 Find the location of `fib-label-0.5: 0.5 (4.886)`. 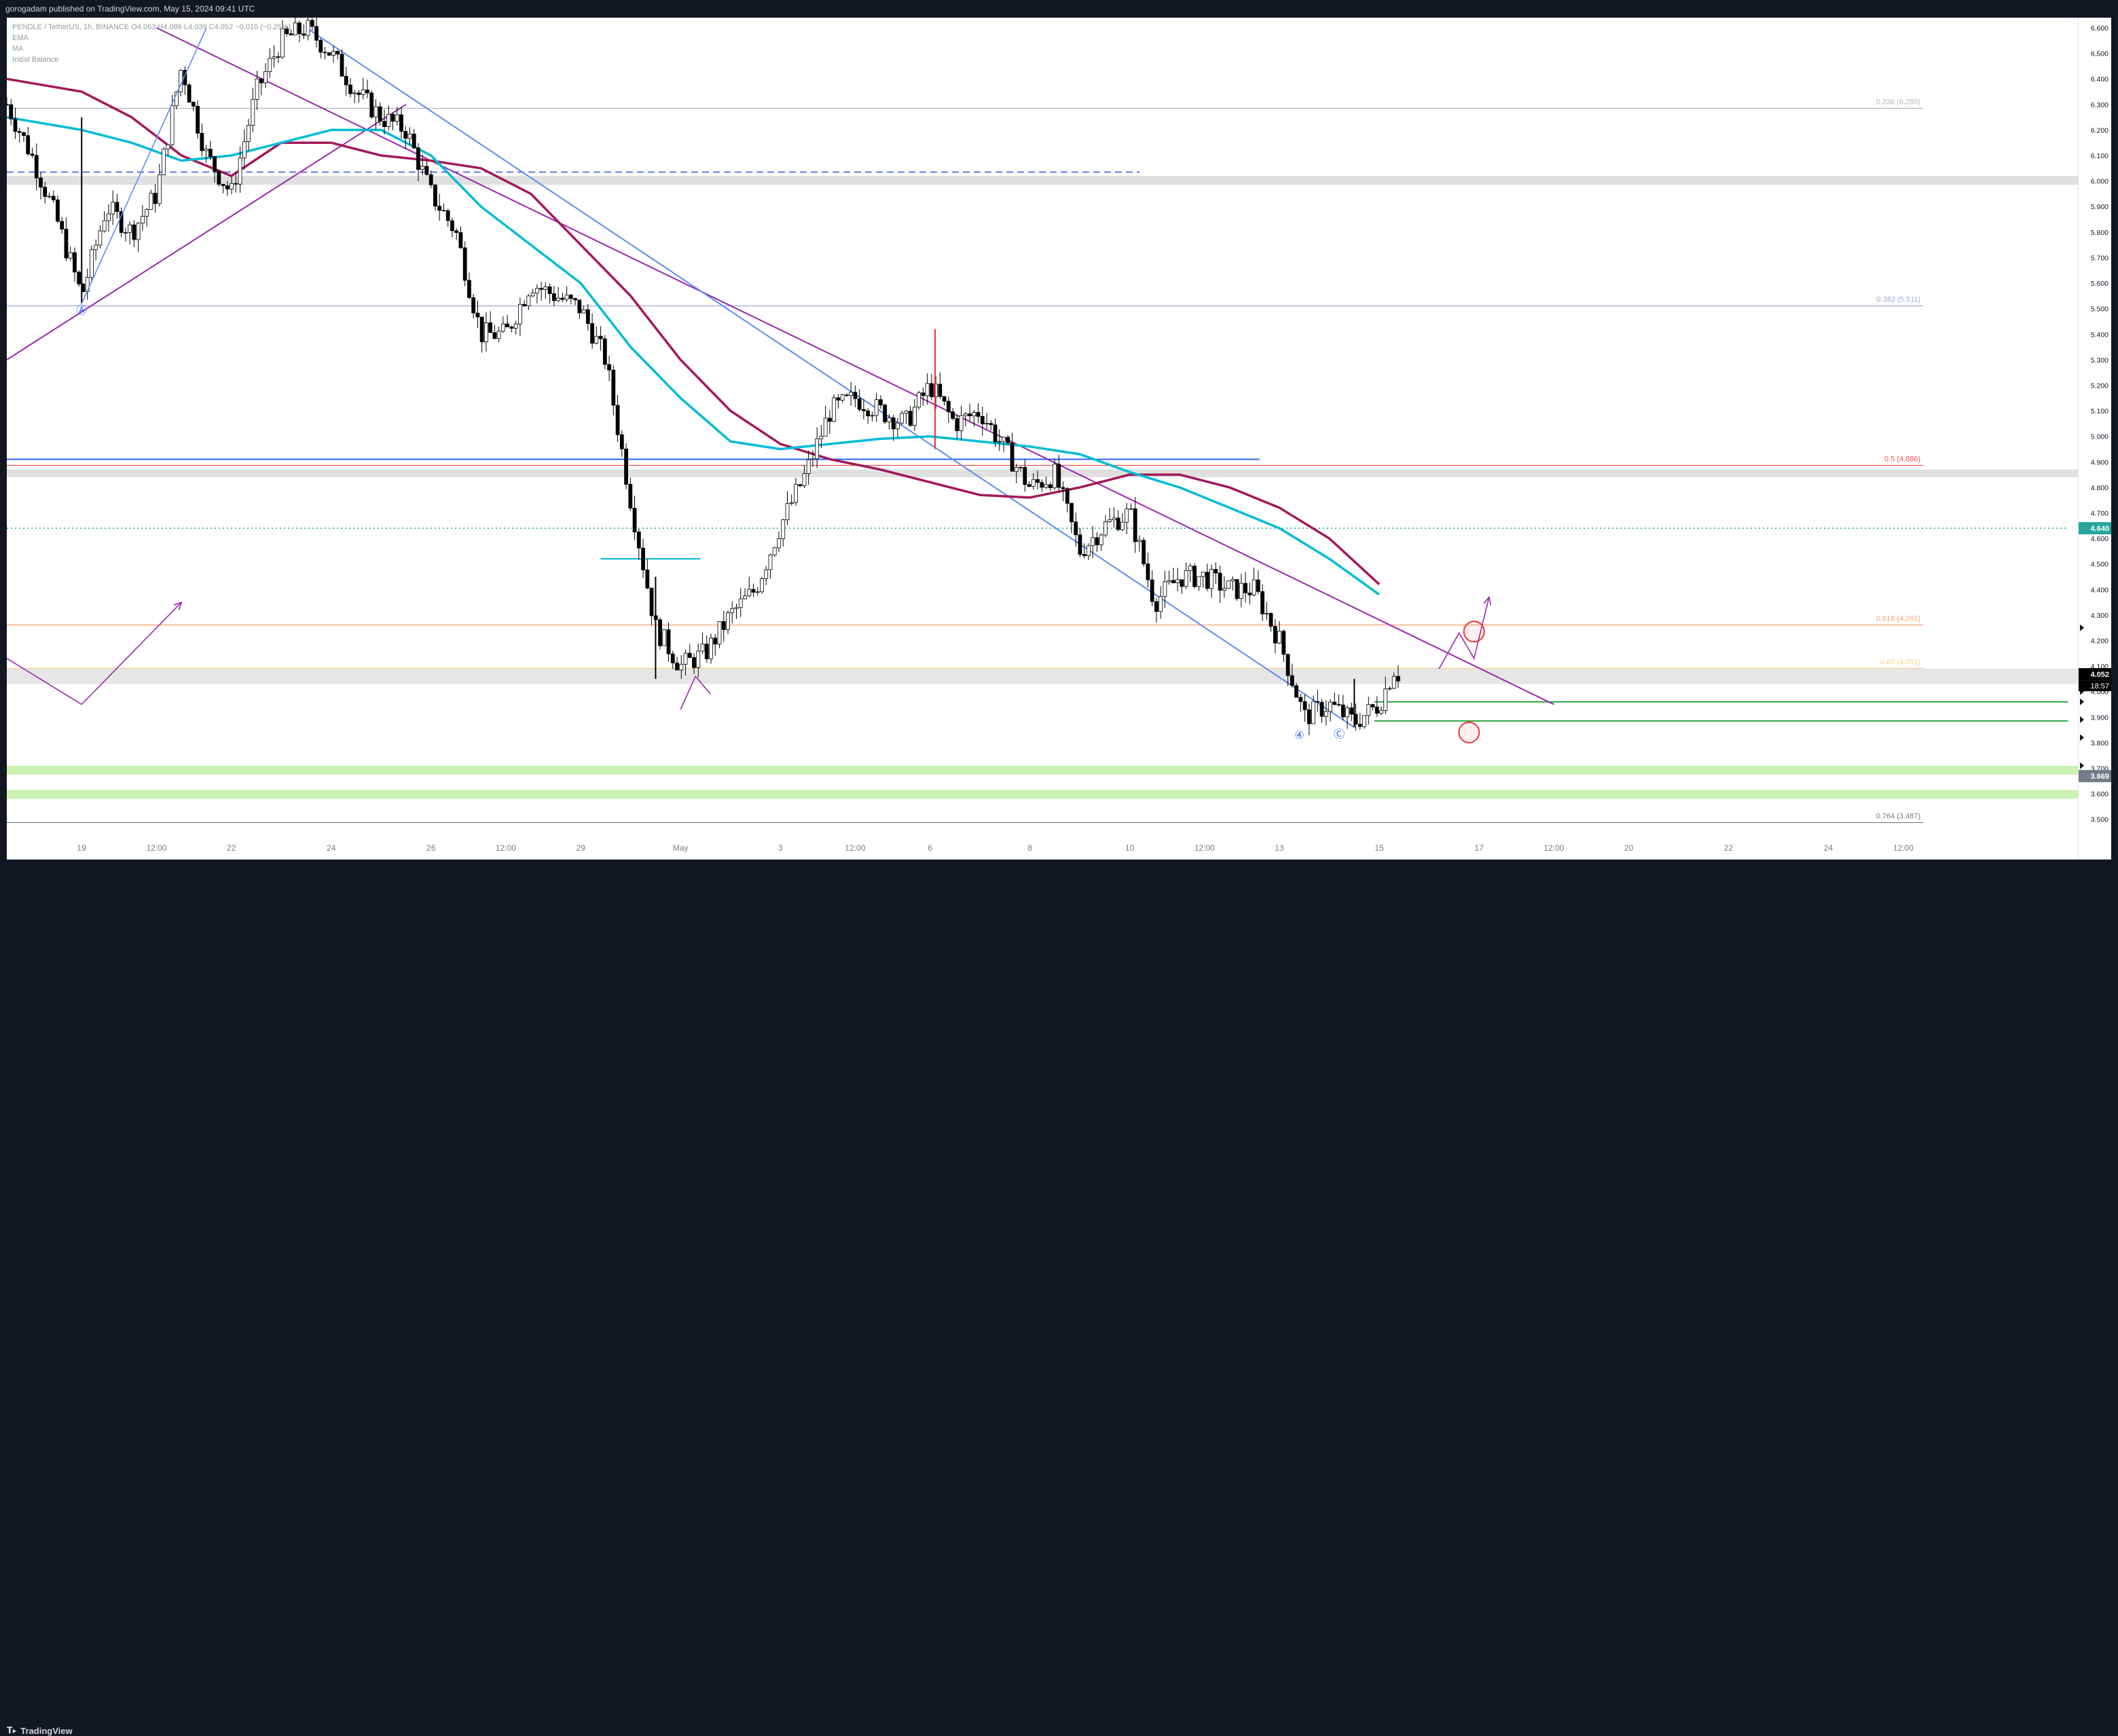

fib-label-0.5: 0.5 (4.886) is located at coordinates (1902, 460).